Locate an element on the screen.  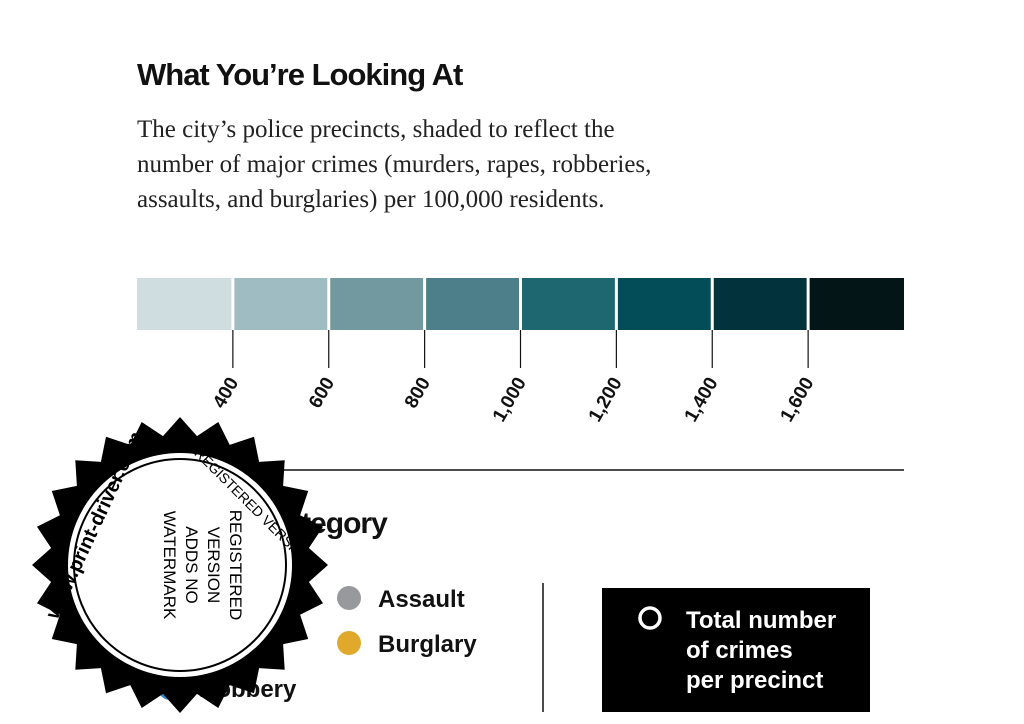
total-icon is located at coordinates (650, 618).